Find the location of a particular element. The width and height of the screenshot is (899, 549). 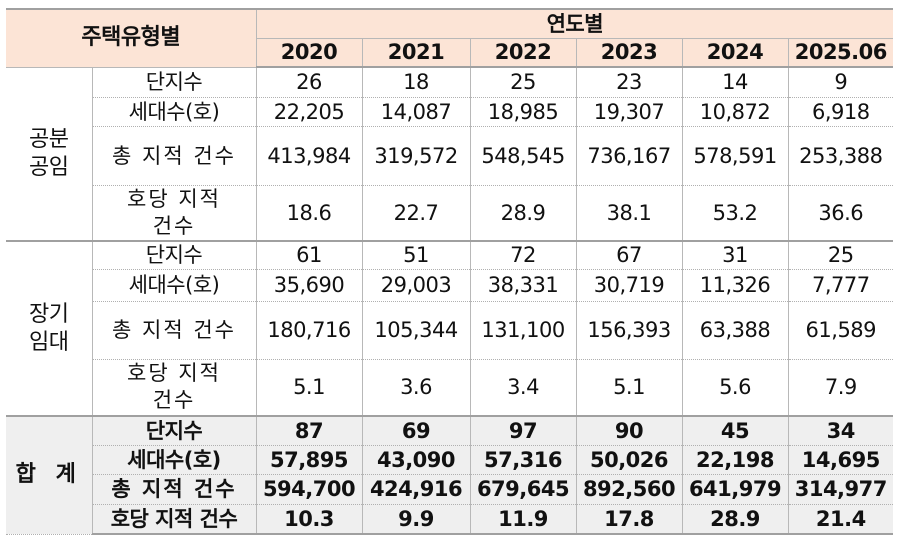

year-header: 2021 is located at coordinates (416, 52).